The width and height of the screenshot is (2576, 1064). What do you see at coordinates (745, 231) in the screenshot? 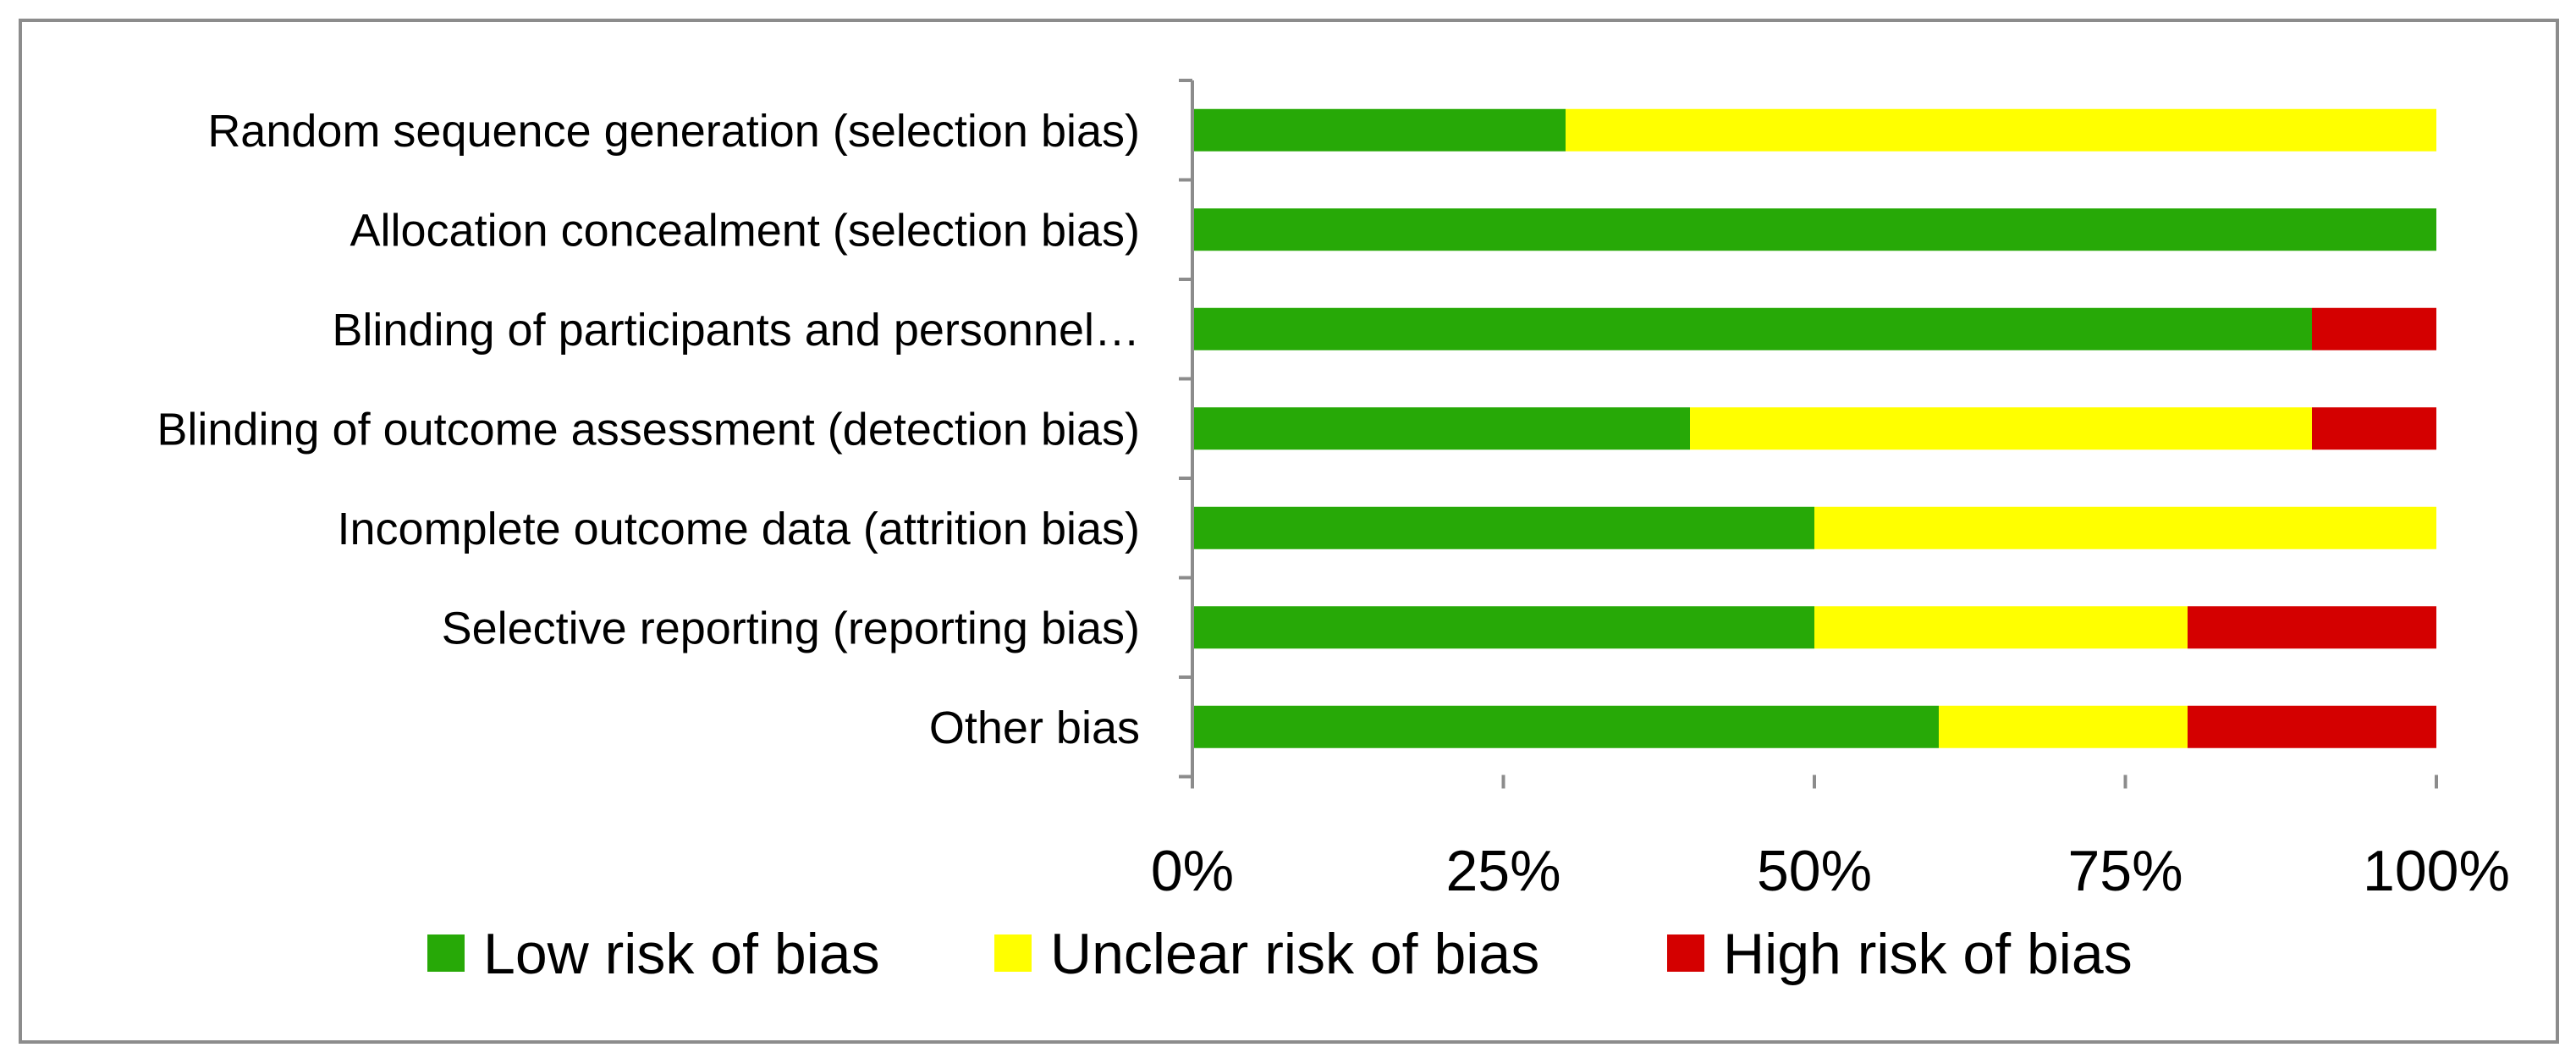
I see `category-label: Allocation concealment (selection bias)` at bounding box center [745, 231].